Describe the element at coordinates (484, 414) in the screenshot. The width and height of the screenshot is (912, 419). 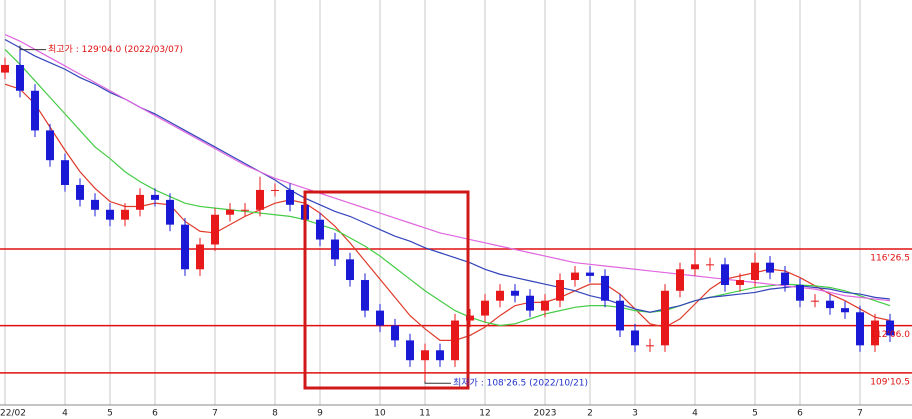
I see `x-tick-label: 12` at that location.